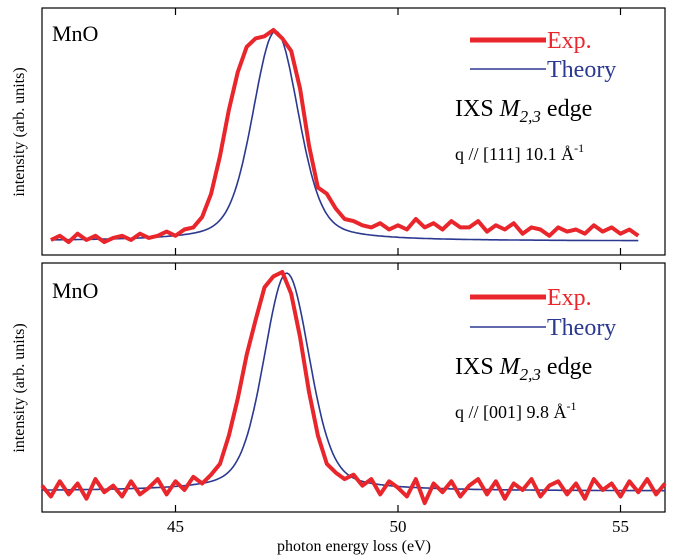  What do you see at coordinates (581, 70) in the screenshot?
I see `top-legend-theory-label: Theory` at bounding box center [581, 70].